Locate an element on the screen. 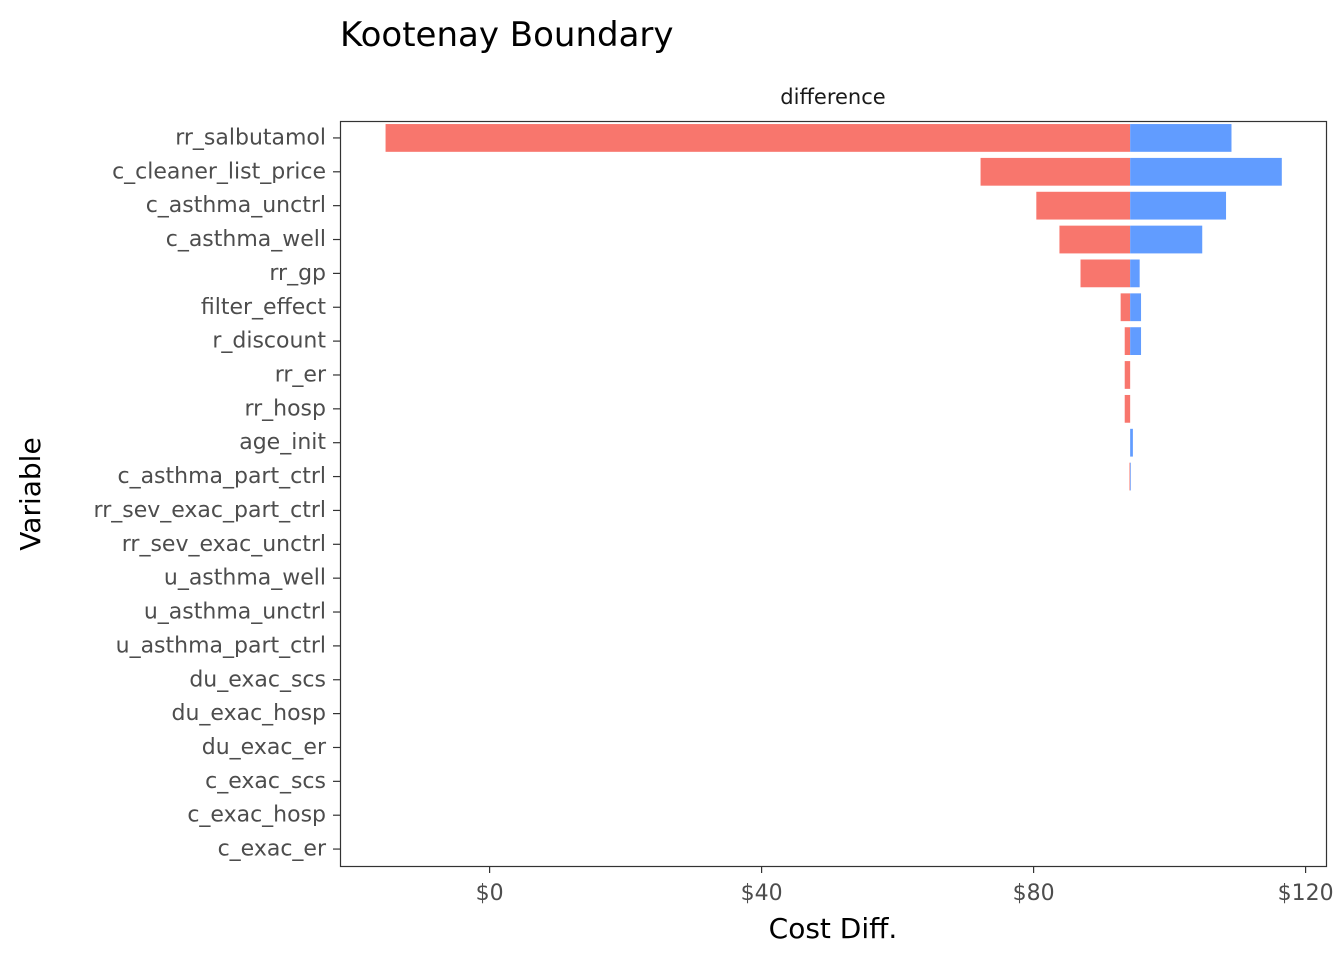  y-tick-label-rr-salbutamol: rr_salbutamol is located at coordinates (250, 137).